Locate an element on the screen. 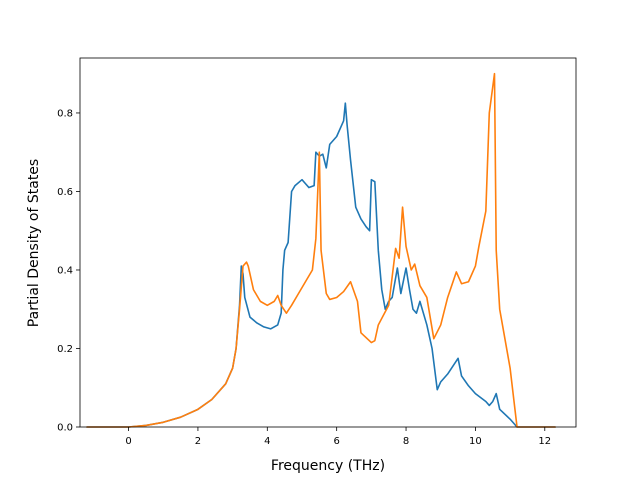 The image size is (640, 480). y-axis-ticks: 0.0 0.2 0.4 0.6 0.8 is located at coordinates (68, 271).